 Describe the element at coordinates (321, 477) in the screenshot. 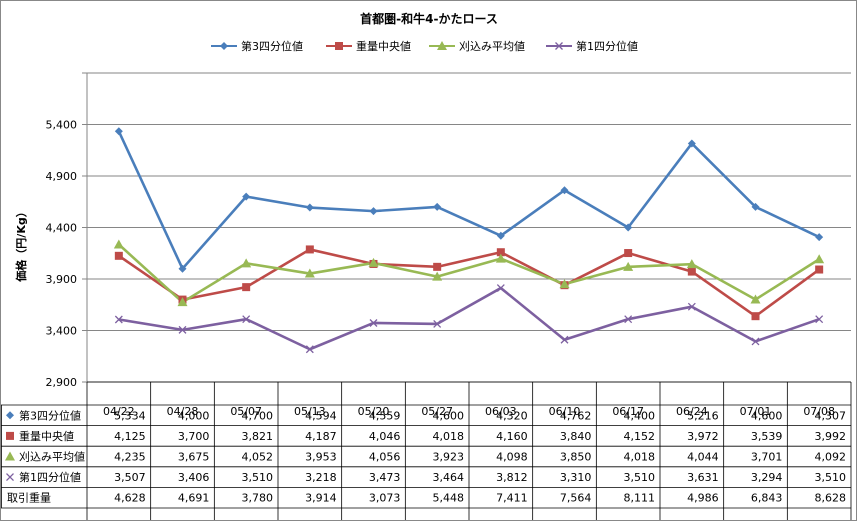

I see `data-label: 3,218` at that location.